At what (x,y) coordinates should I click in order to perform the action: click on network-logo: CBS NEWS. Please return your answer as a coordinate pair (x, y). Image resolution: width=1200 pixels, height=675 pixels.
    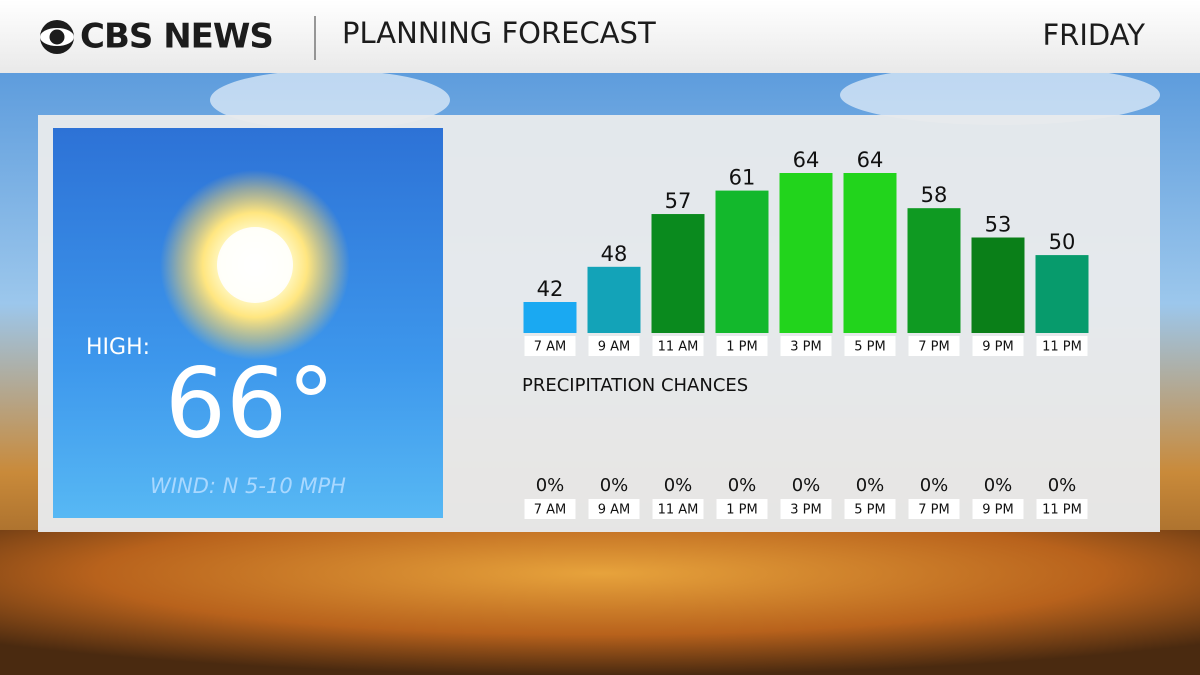
    Looking at the image, I should click on (176, 37).